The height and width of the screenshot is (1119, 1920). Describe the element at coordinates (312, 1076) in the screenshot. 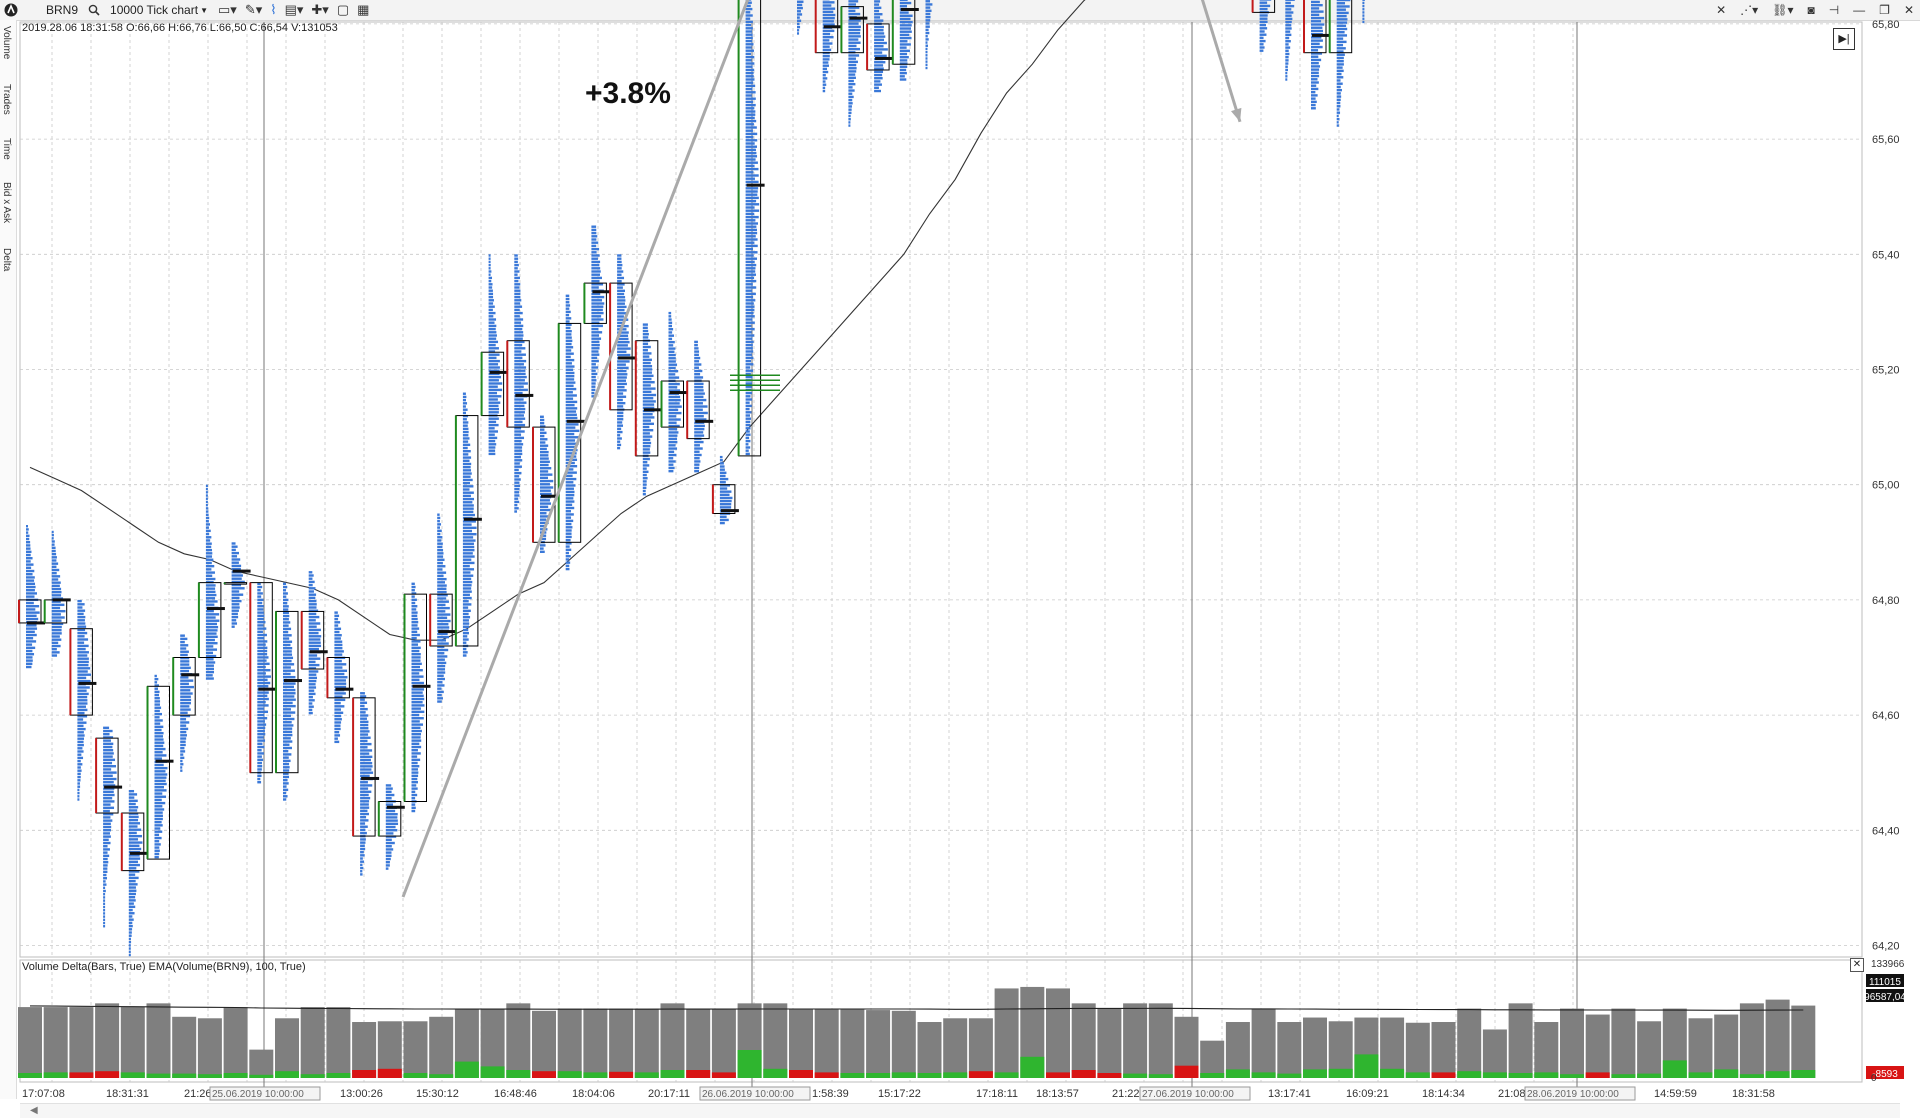

I see `delta-bar` at that location.